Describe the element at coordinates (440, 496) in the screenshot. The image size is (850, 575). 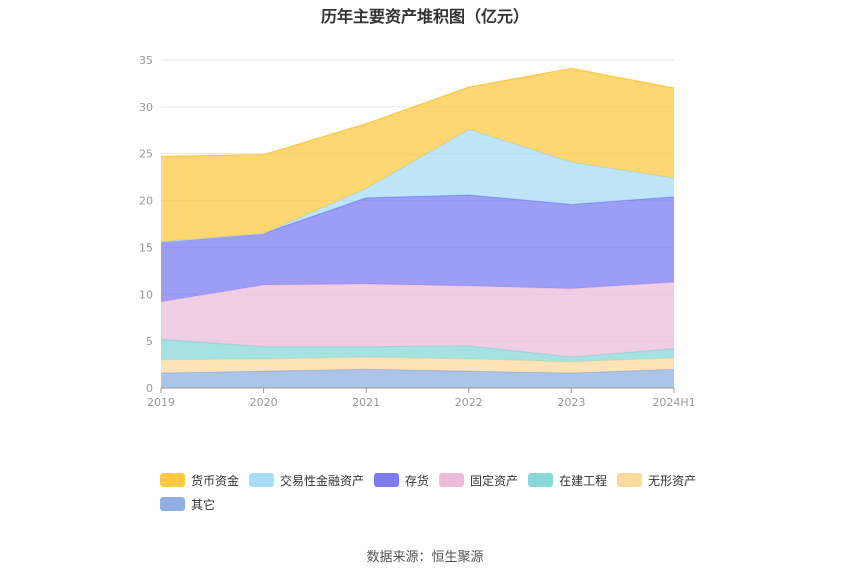
I see `legend: 货币资金 交易性金融资产 存货 固定资产 在建工程 无形资产其它` at that location.